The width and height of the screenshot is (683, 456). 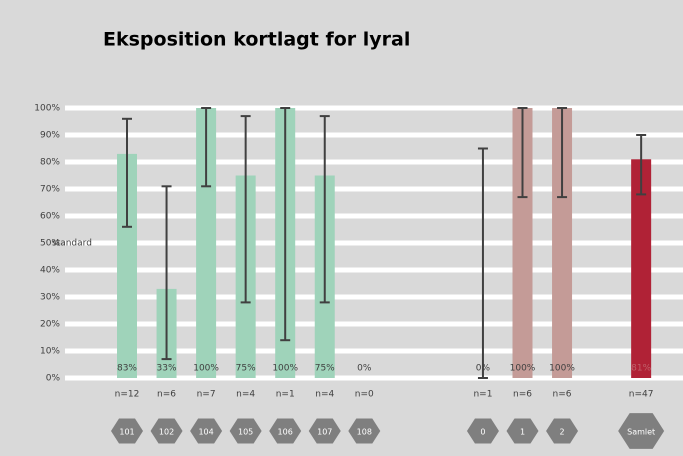 I want to click on x-tick-label: 0, so click(x=482, y=432).